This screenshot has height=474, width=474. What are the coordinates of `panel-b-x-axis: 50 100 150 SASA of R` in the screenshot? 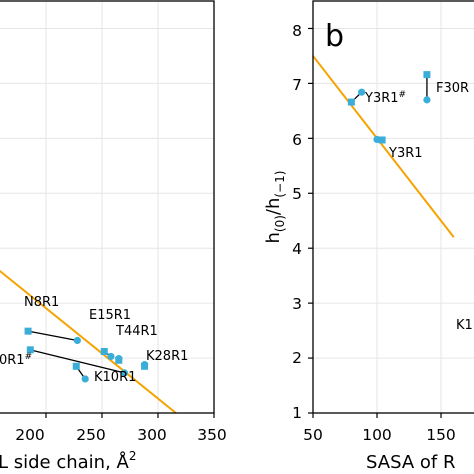 It's located at (379, 443).